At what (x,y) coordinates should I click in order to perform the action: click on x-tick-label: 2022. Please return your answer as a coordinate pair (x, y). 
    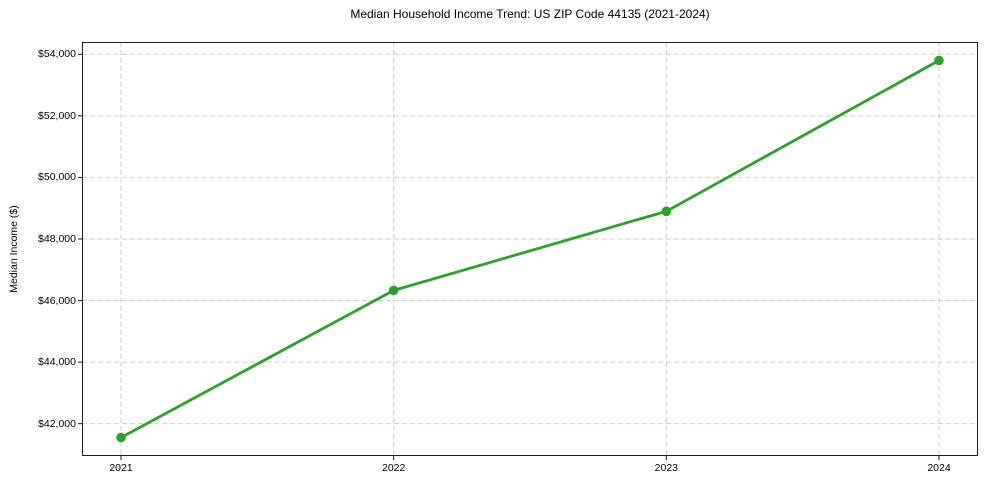
    Looking at the image, I should click on (393, 468).